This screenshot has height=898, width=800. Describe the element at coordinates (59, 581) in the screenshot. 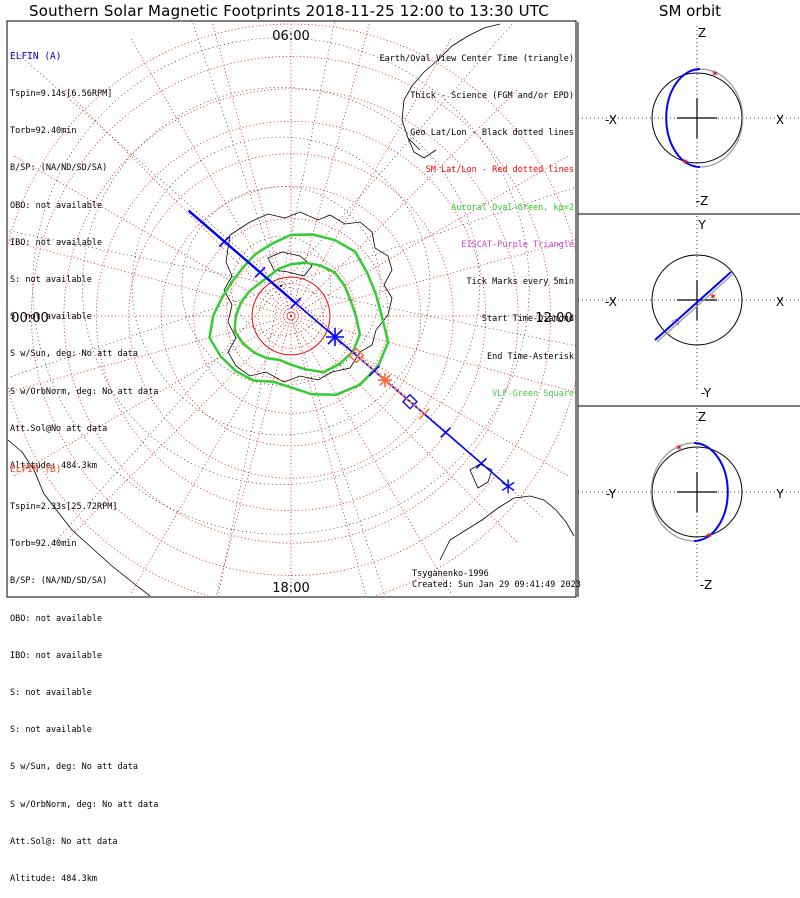

I see `spacecraft-b-line: B/SP: (NA/ND/SD/SA)` at that location.